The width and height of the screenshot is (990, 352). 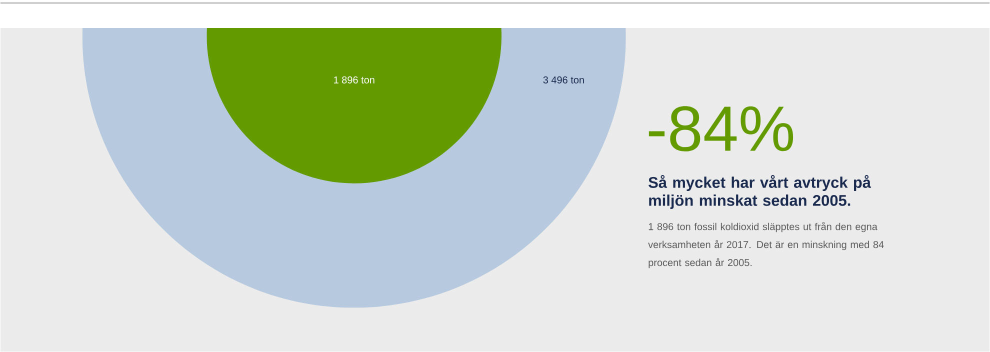 I want to click on data-label: 3 496 ton, so click(x=563, y=80).